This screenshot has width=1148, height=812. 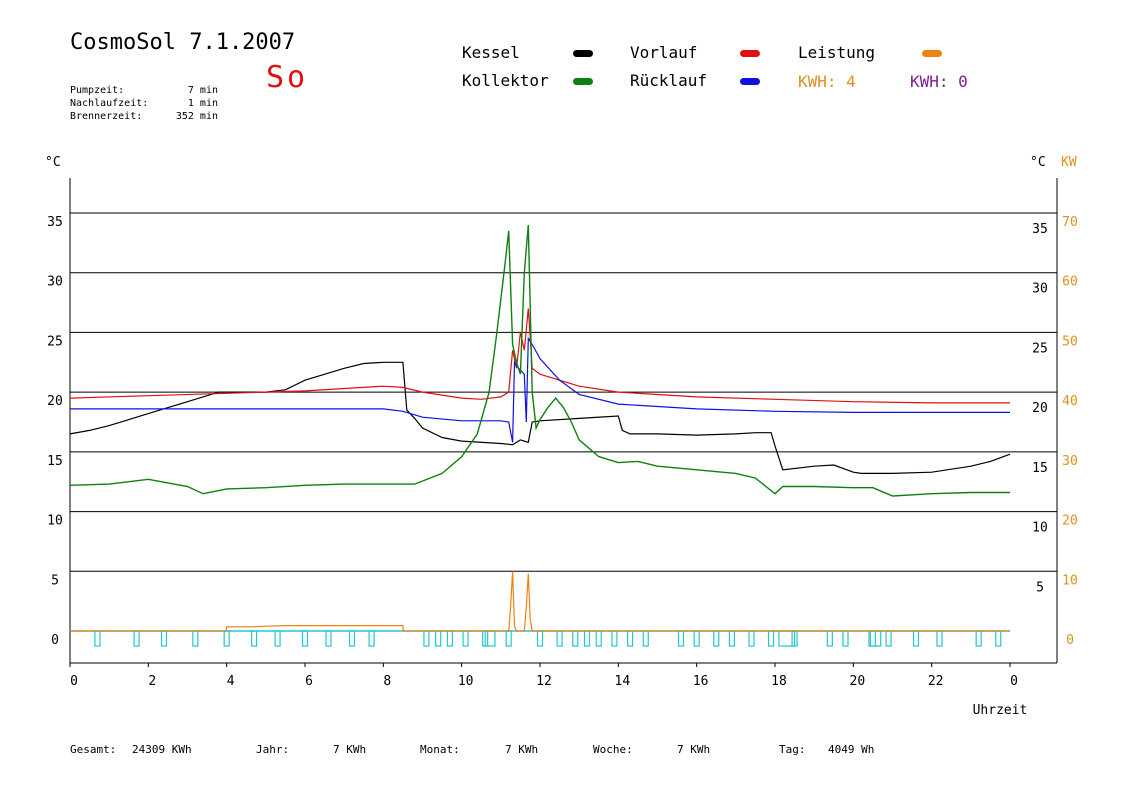 What do you see at coordinates (936, 681) in the screenshot?
I see `x-tick-label: 22` at bounding box center [936, 681].